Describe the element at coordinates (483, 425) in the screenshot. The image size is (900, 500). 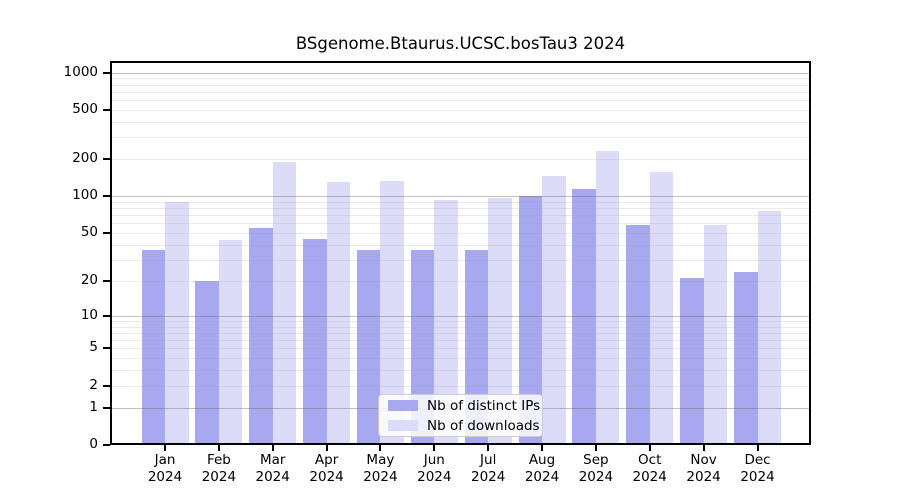
I see `legend-label-downloads: Nb of downloads` at that location.